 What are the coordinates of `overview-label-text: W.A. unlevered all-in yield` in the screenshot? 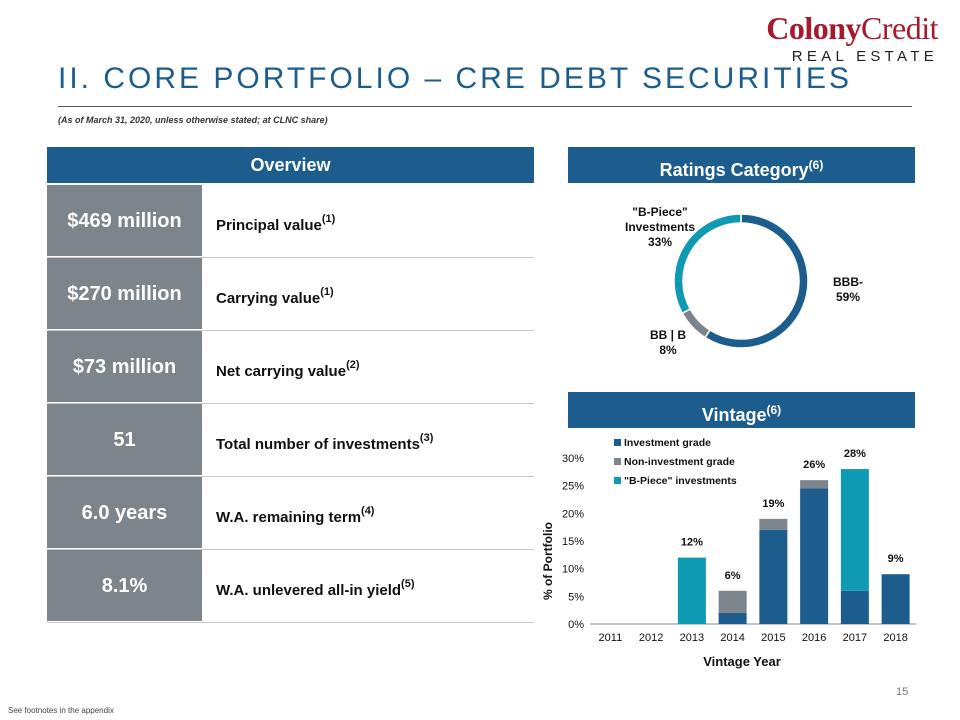 It's located at (309, 590).